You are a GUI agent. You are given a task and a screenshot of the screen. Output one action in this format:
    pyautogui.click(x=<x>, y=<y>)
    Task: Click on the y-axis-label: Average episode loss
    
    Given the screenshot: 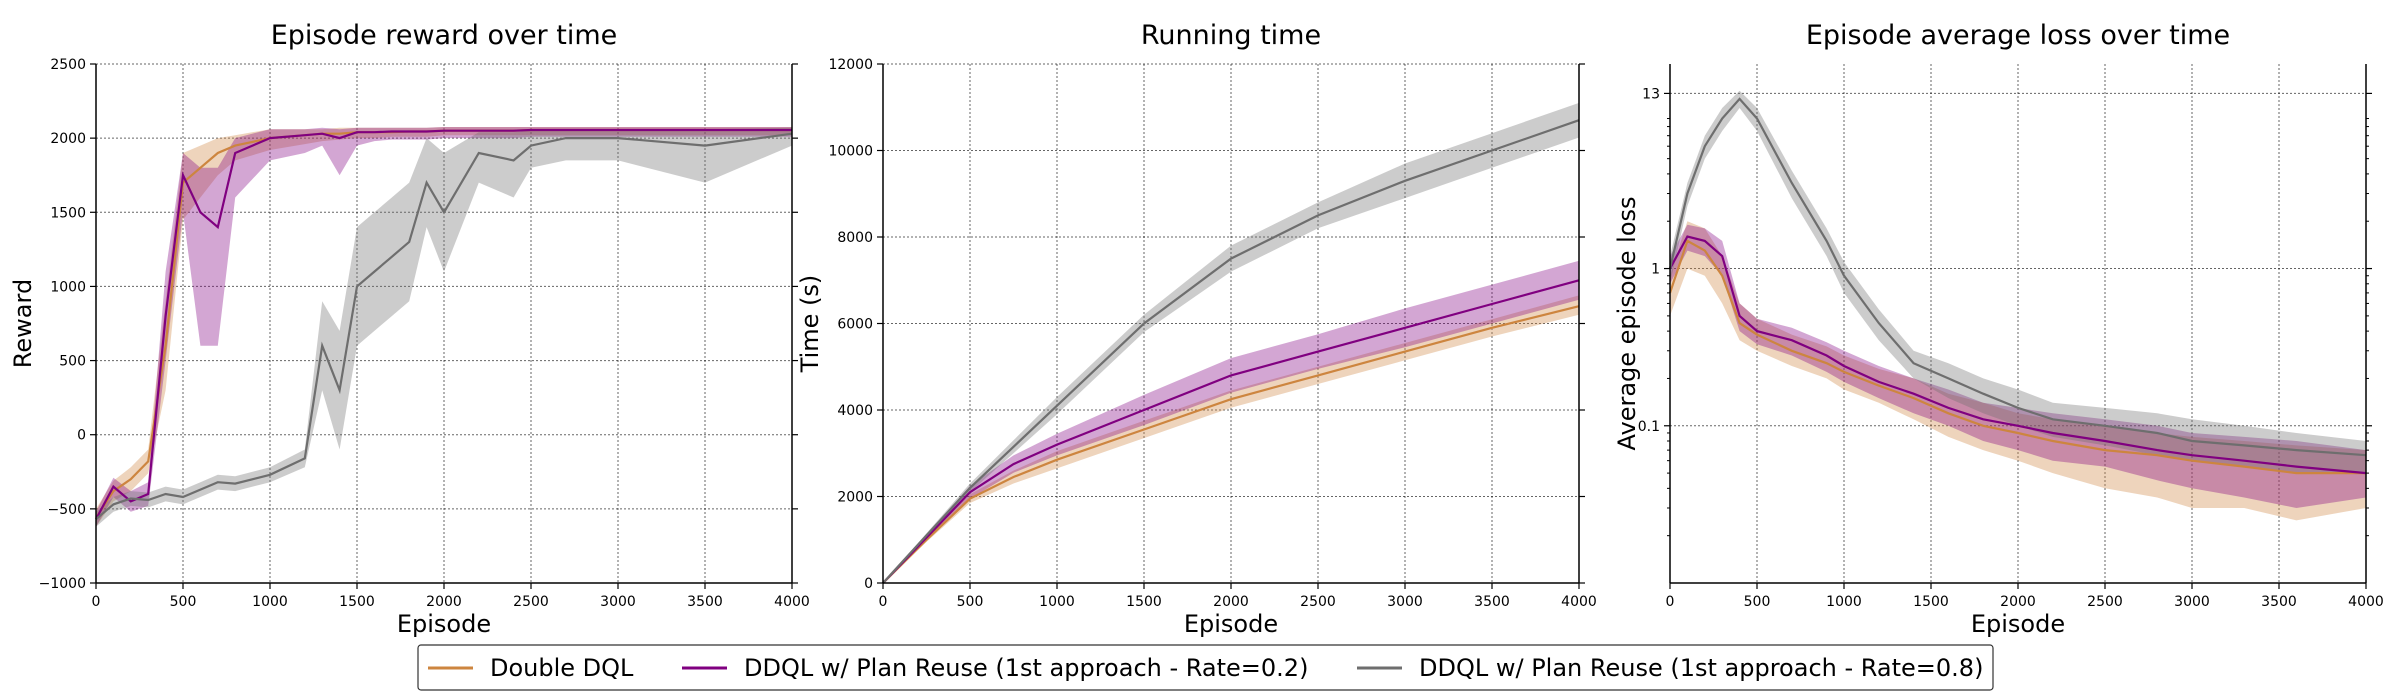 What is the action you would take?
    pyautogui.click(x=1627, y=323)
    